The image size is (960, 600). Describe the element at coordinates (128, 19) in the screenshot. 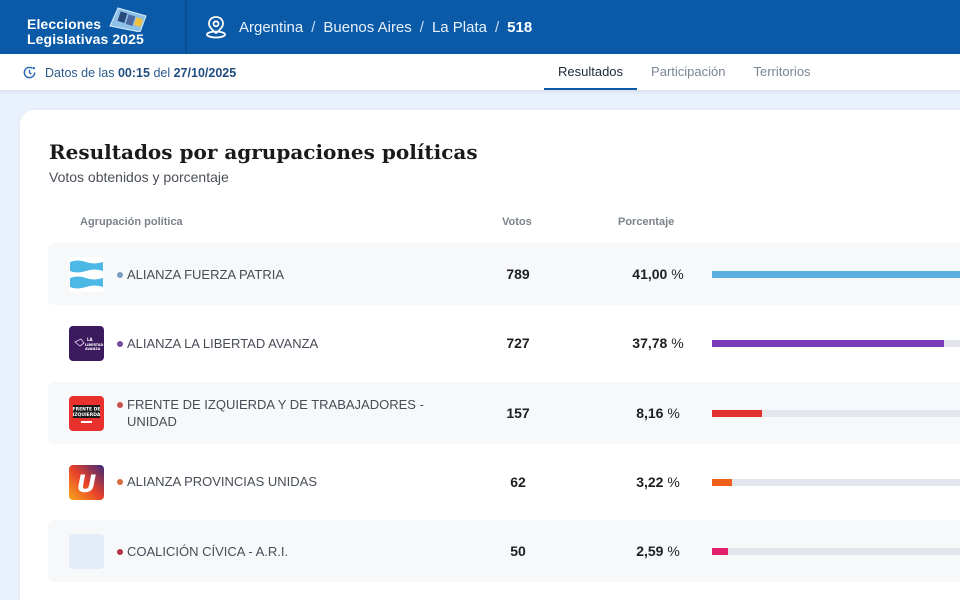

I see `ballot-logo-icon` at that location.